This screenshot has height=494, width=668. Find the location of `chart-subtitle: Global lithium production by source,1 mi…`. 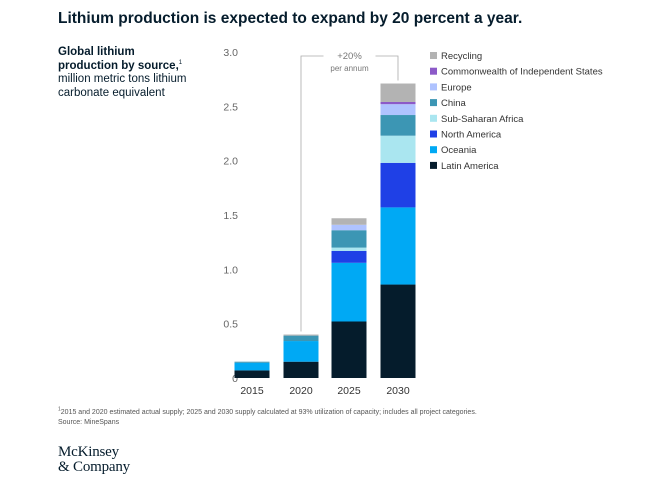

chart-subtitle: Global lithium production by source,1 mi… is located at coordinates (125, 73).